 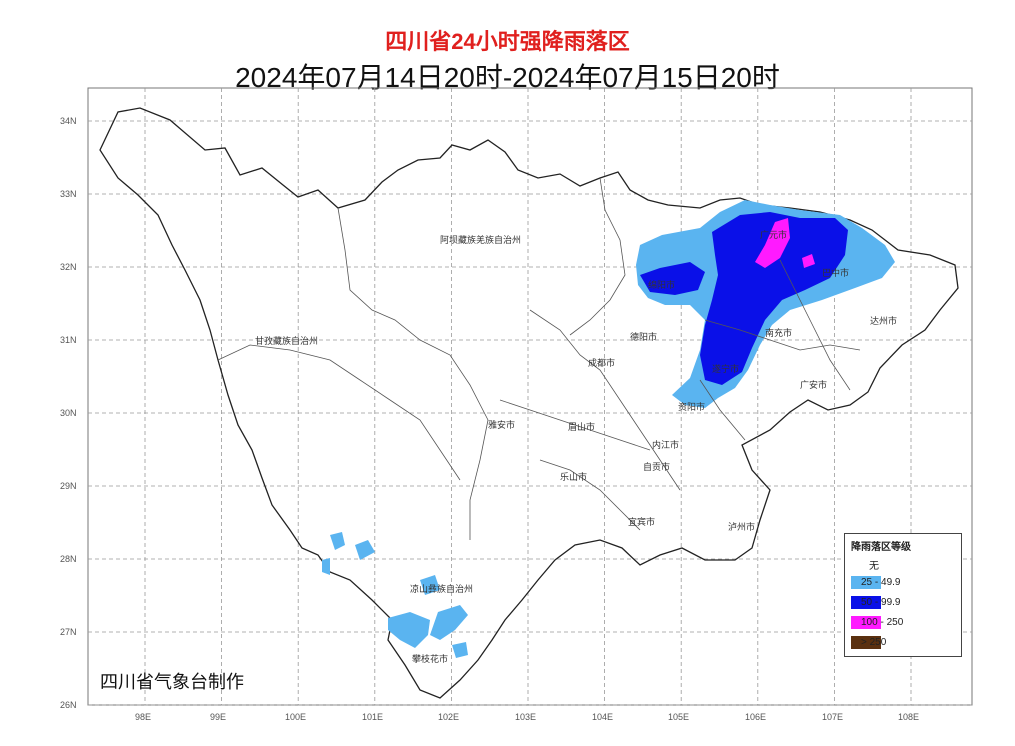 I want to click on legend-item: 100 - 250, so click(x=903, y=622).